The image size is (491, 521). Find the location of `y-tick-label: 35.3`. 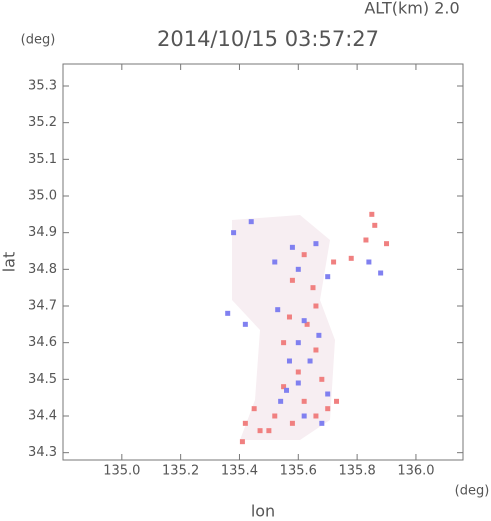

y-tick-label: 35.3 is located at coordinates (42, 86).